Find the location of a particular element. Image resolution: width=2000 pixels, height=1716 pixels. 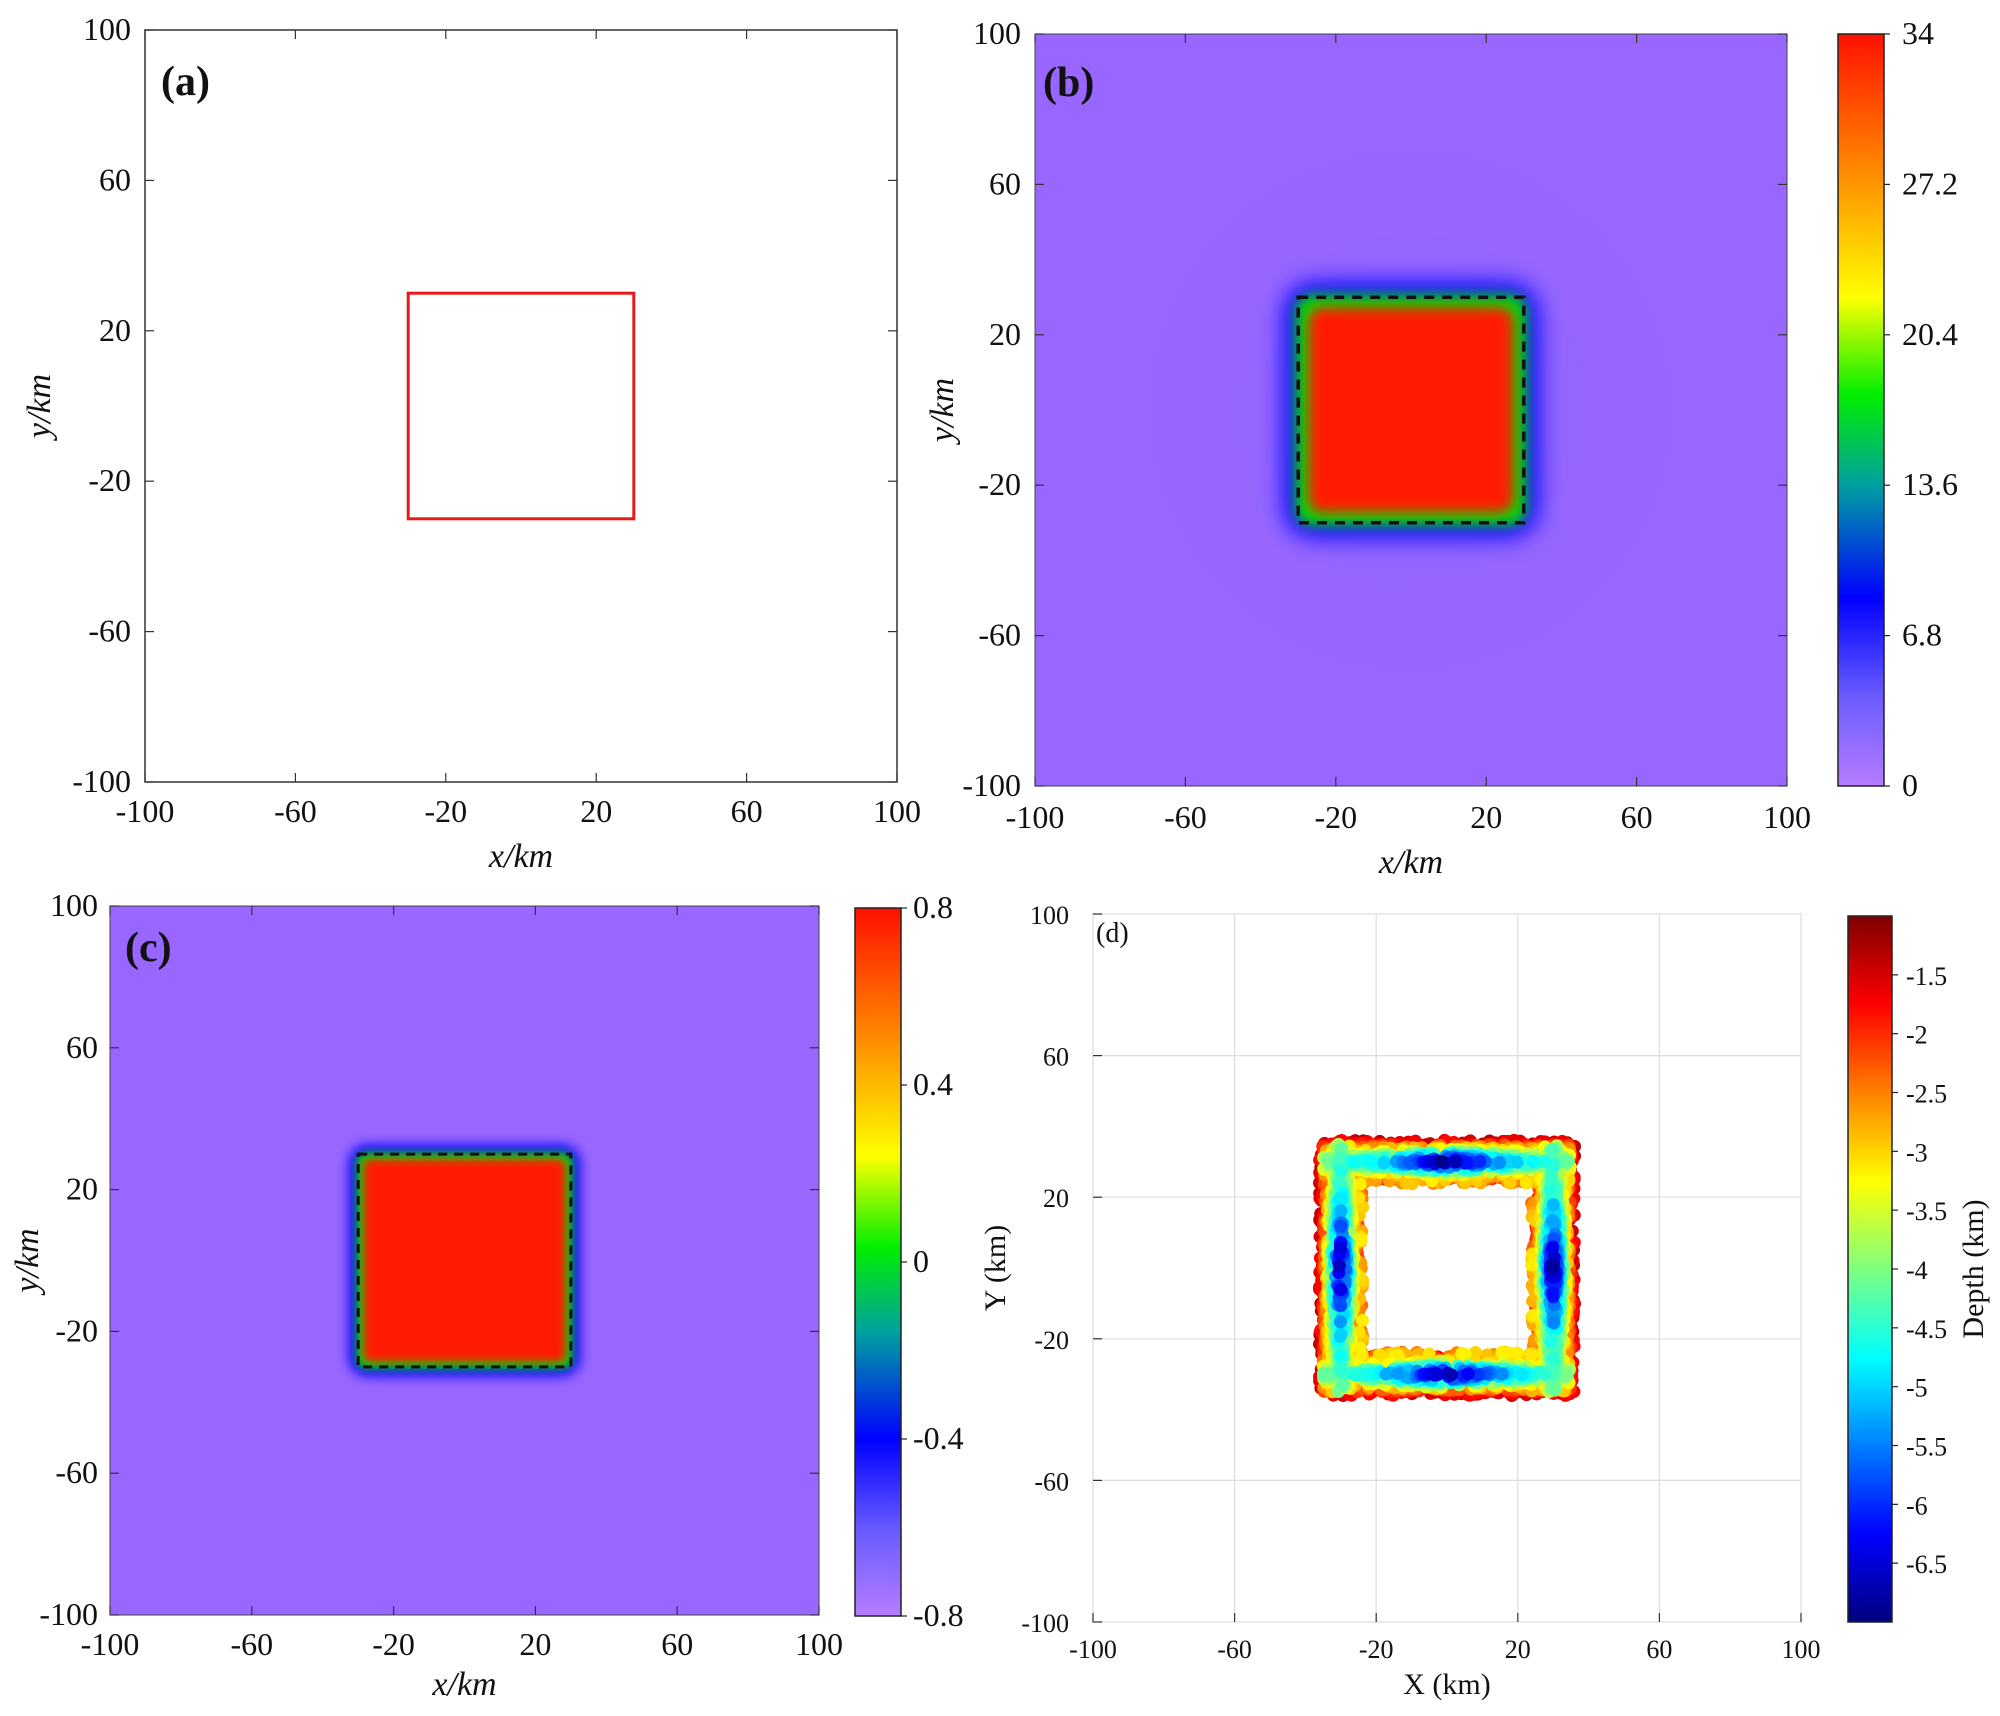

panel-d-colorbar-tick-label: -4 is located at coordinates (1917, 1270).